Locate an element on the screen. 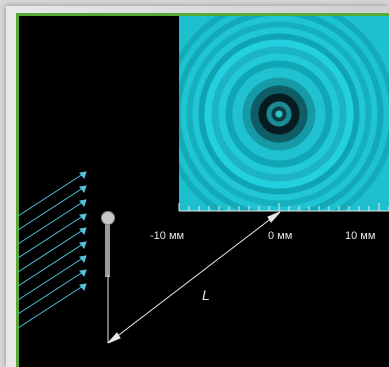  light-rays-icon is located at coordinates (52, 250).